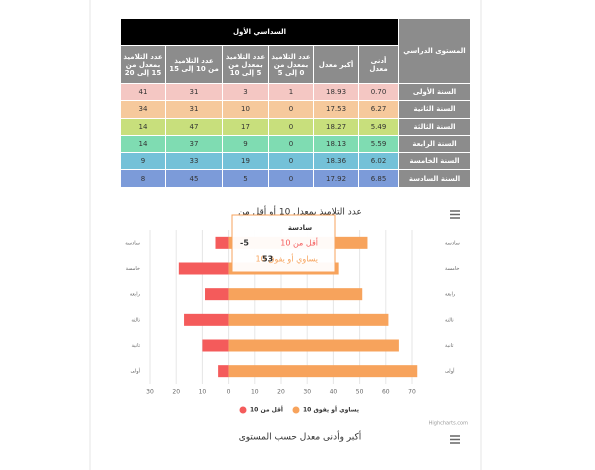  I want to click on cell: 1, so click(291, 92).